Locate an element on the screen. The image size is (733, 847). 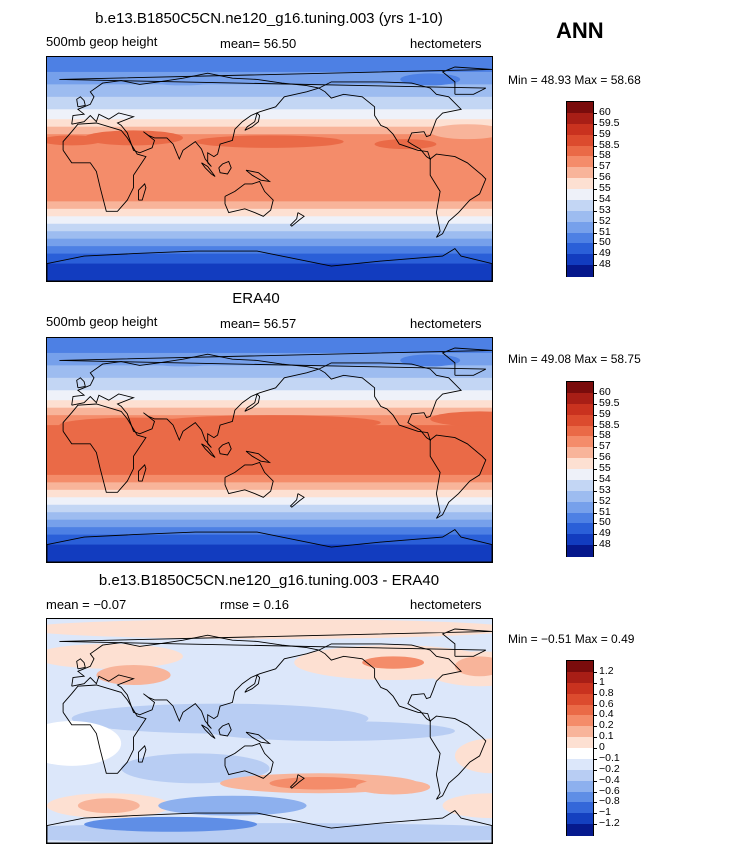
colorbar-label: 52 is located at coordinates (605, 500).